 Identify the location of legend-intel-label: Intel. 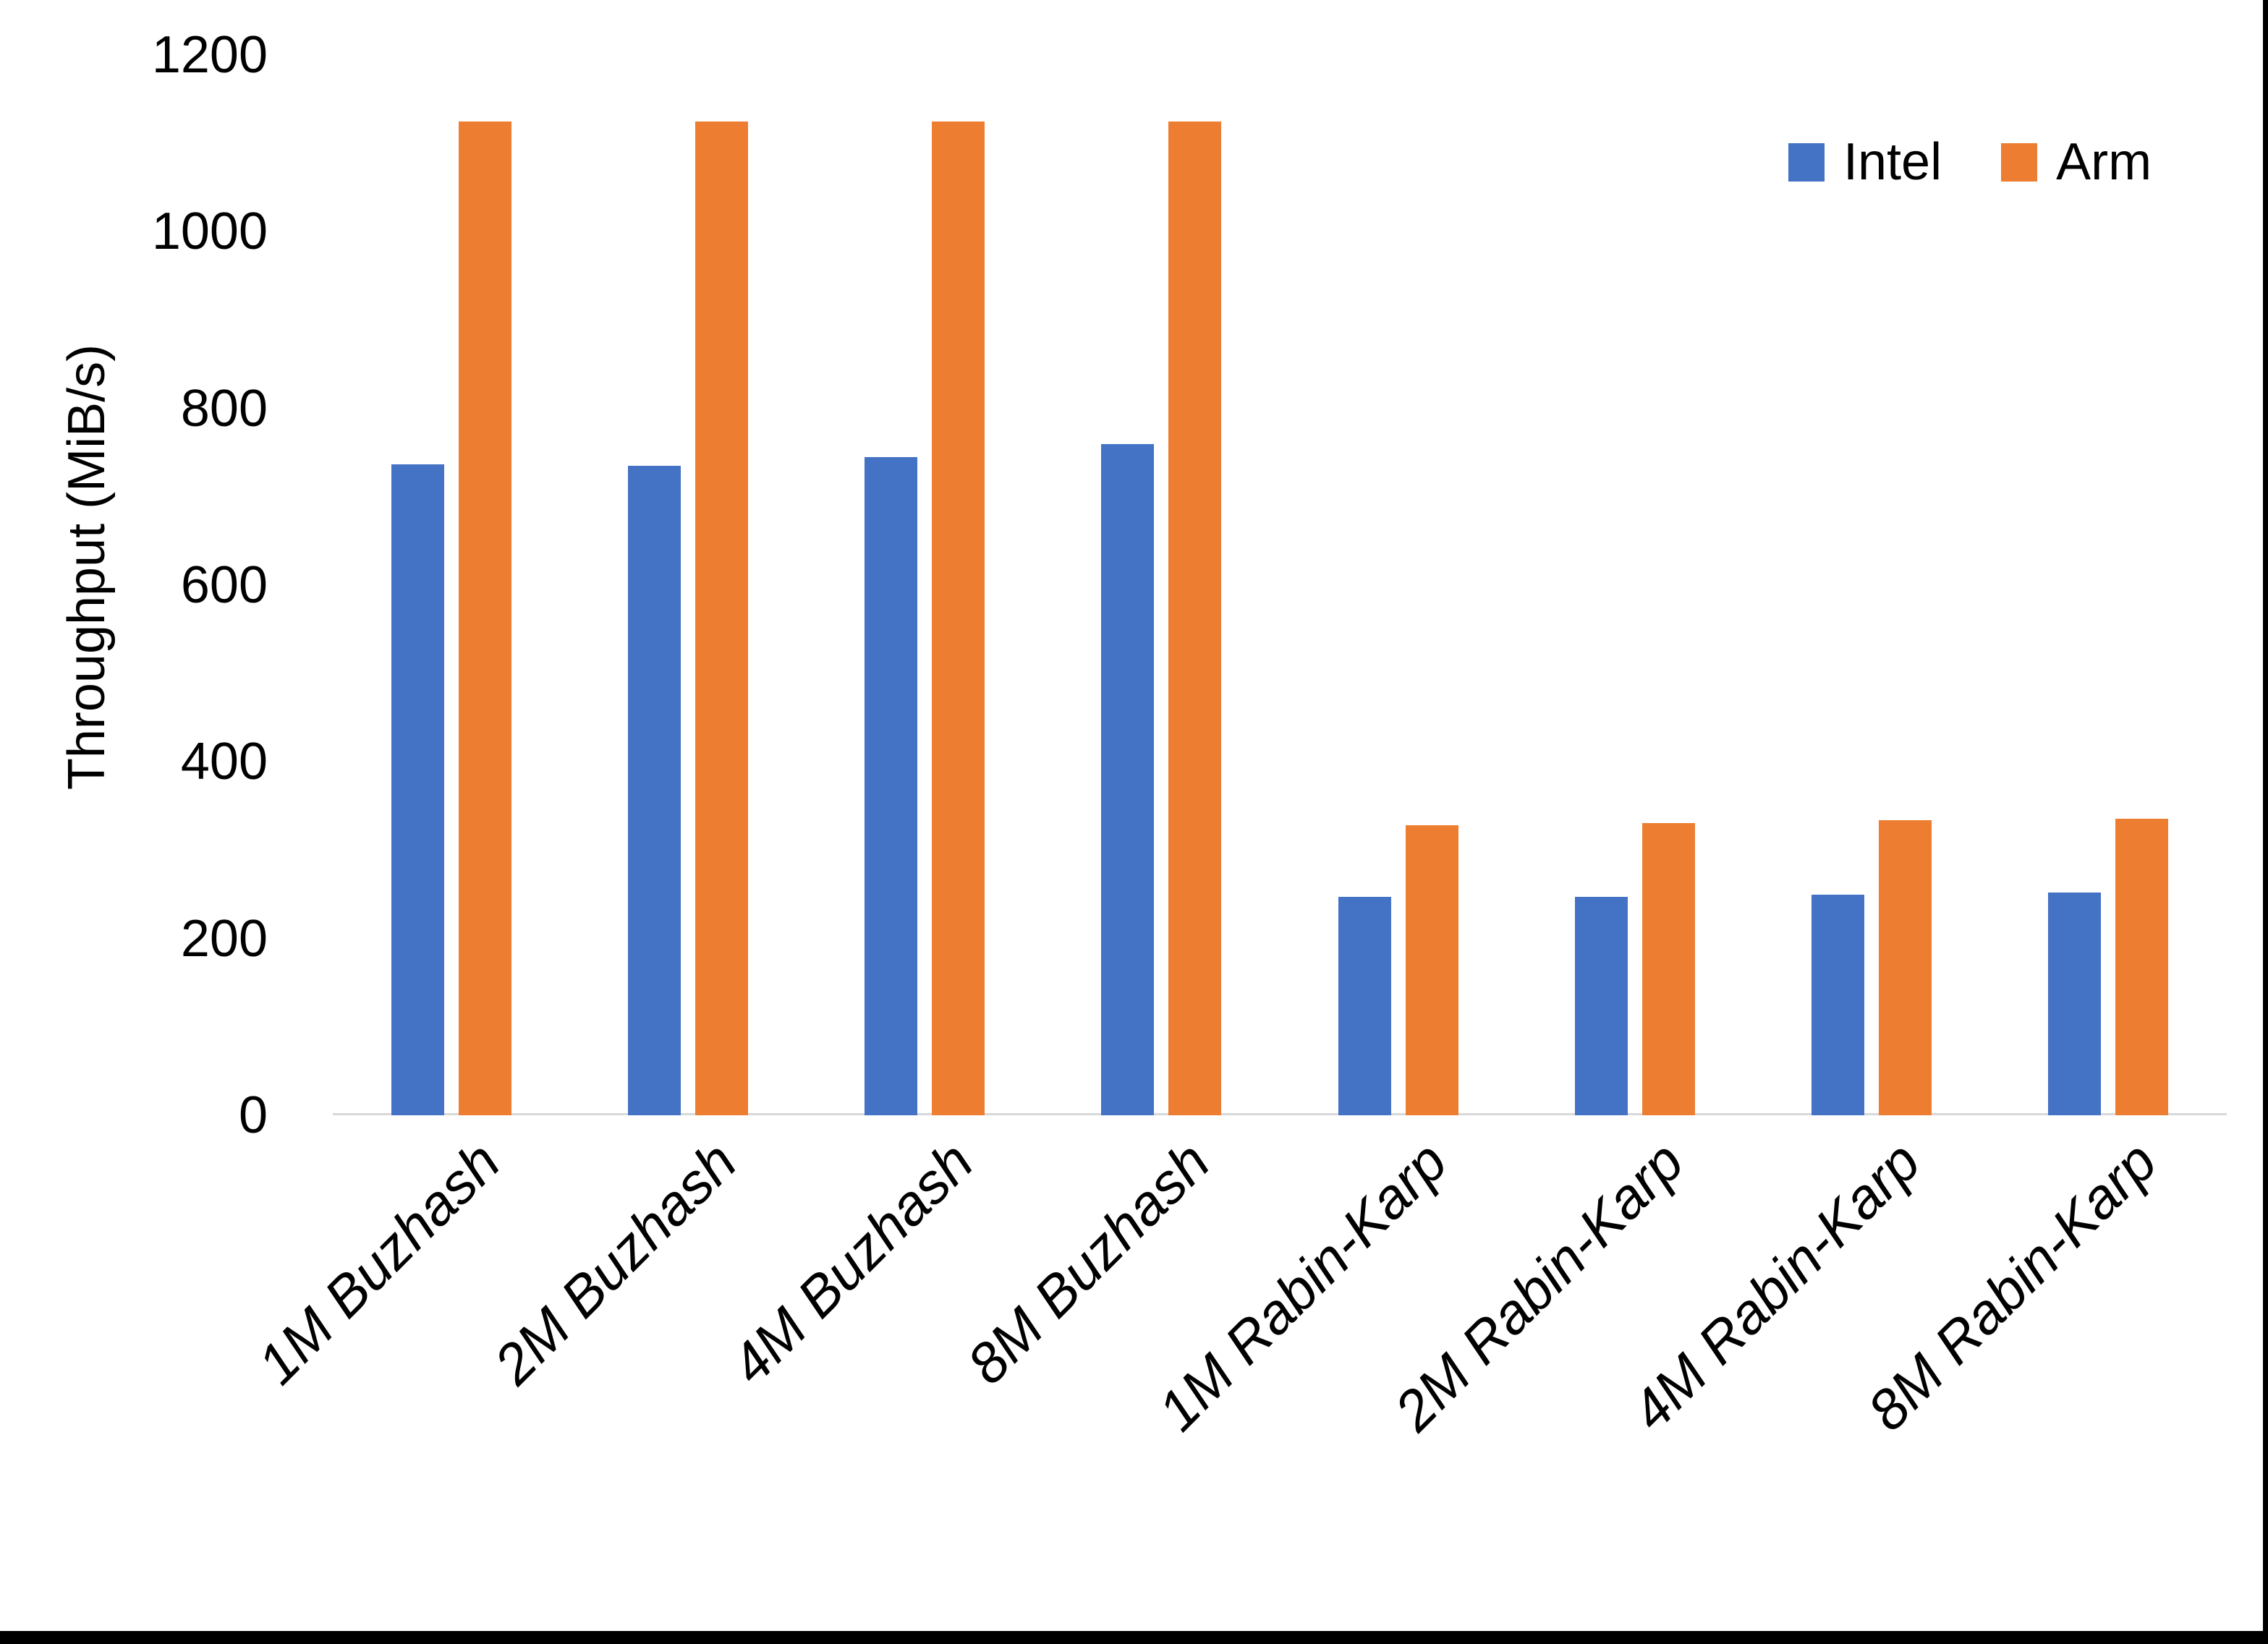
(1892, 162).